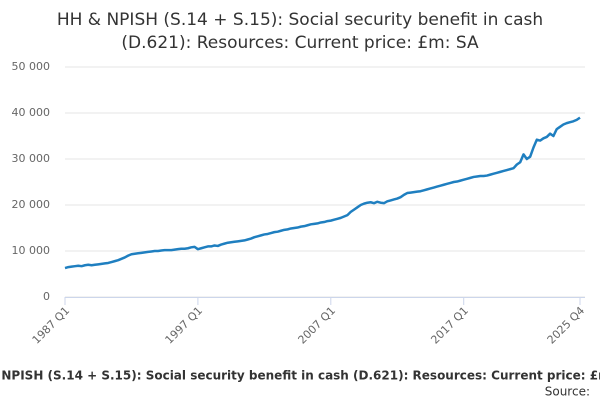  I want to click on y-tick-label: 50 000, so click(31, 66).